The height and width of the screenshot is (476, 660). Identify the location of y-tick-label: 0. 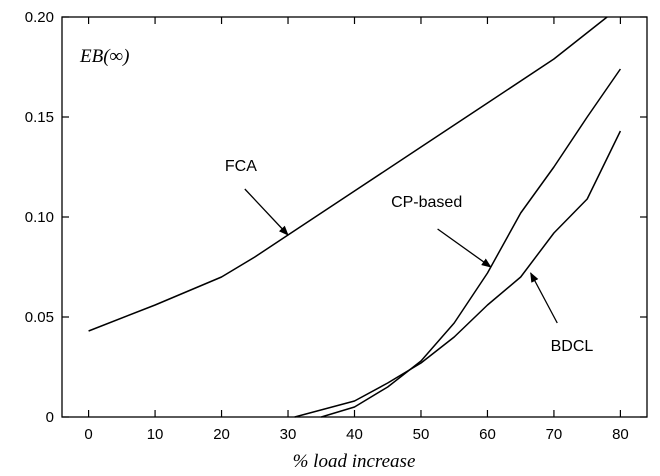
(50, 417).